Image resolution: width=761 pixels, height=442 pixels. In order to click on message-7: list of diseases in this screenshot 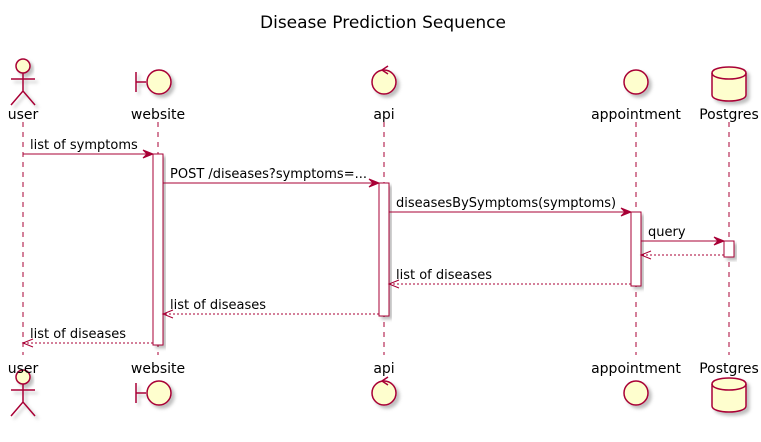, I will do `click(87, 337)`.